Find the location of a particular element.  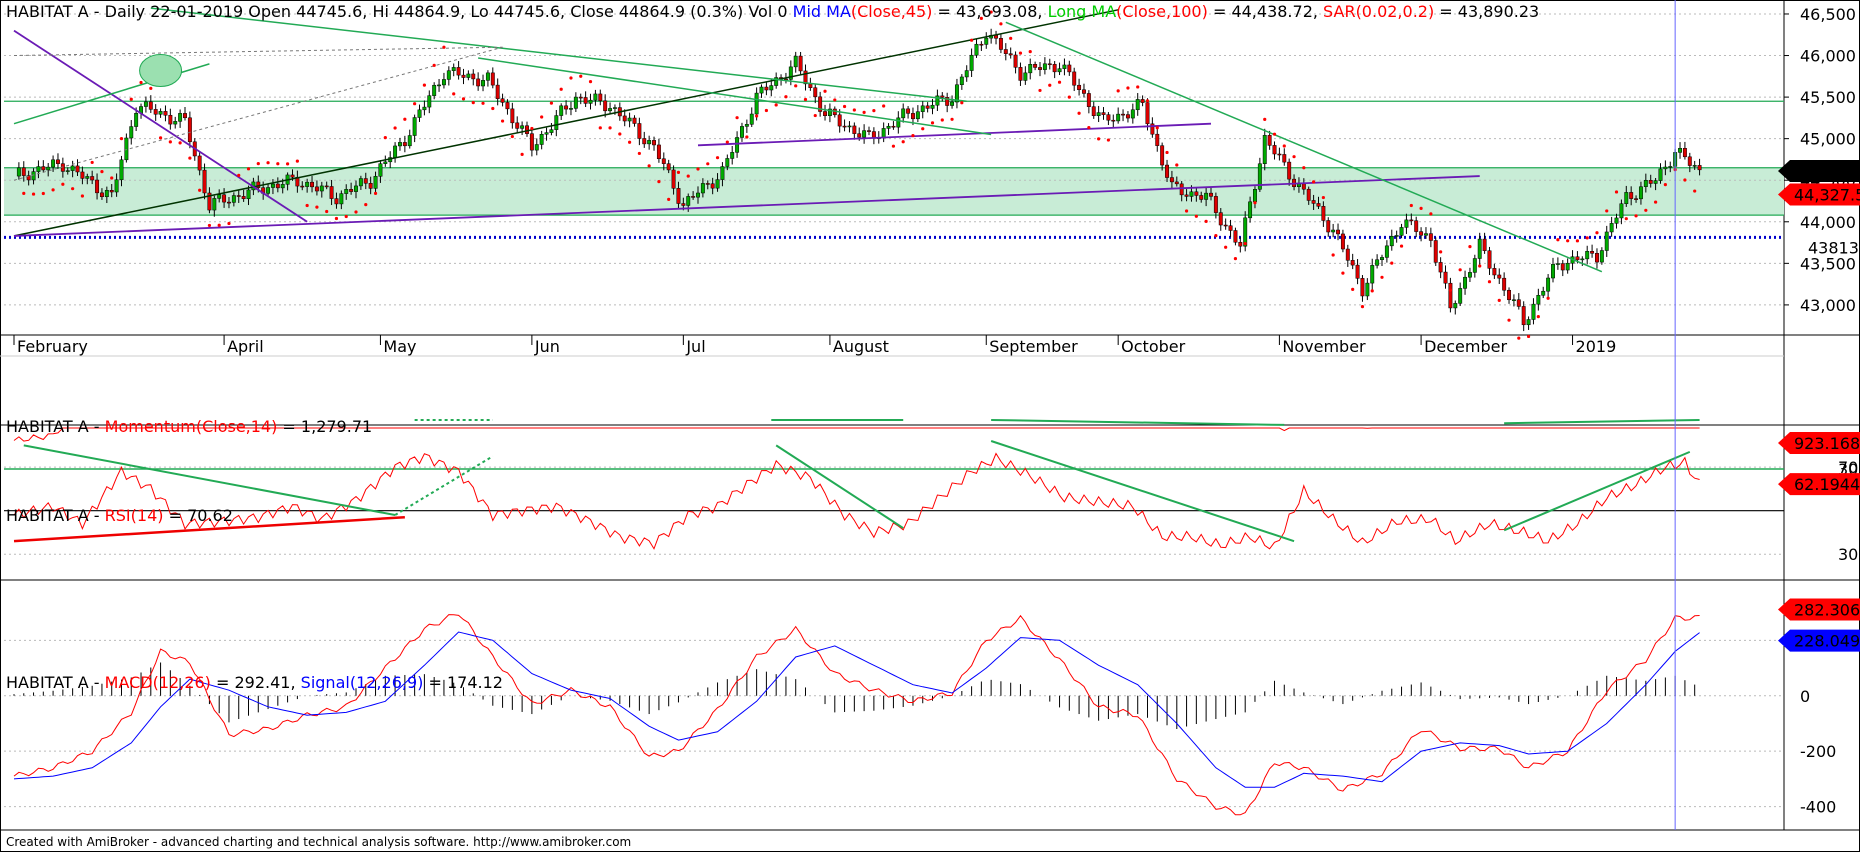

price-y-tick-label: 43,000 is located at coordinates (1828, 305).